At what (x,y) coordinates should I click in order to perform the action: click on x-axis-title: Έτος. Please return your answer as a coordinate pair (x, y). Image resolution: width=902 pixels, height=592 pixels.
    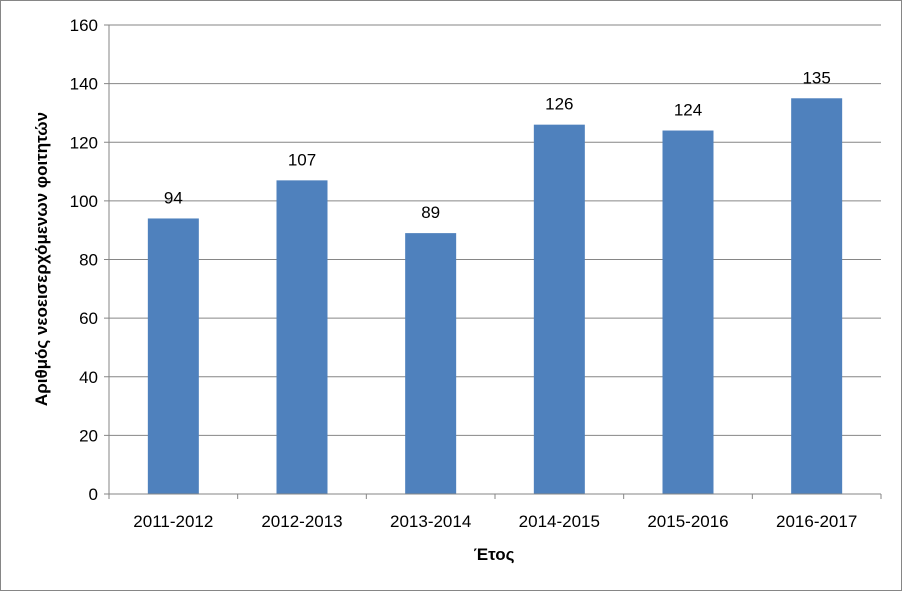
    Looking at the image, I should click on (494, 554).